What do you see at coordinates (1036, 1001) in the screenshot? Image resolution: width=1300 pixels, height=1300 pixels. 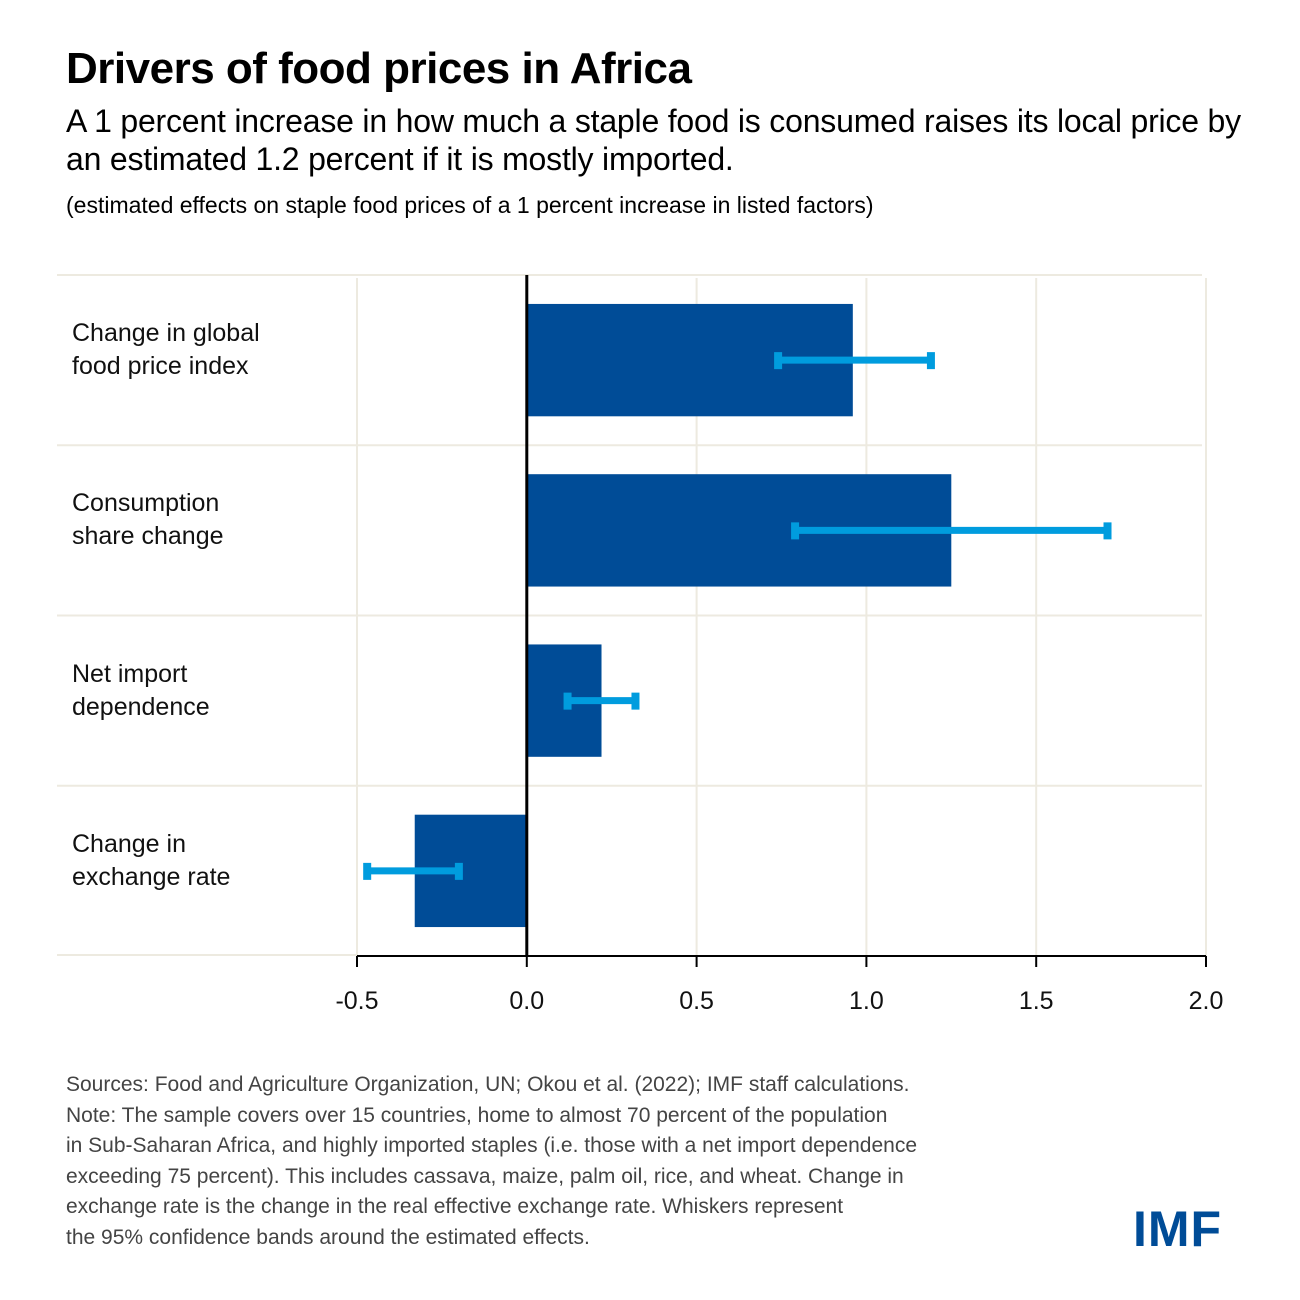 I see `x-tick-label: 1.5` at bounding box center [1036, 1001].